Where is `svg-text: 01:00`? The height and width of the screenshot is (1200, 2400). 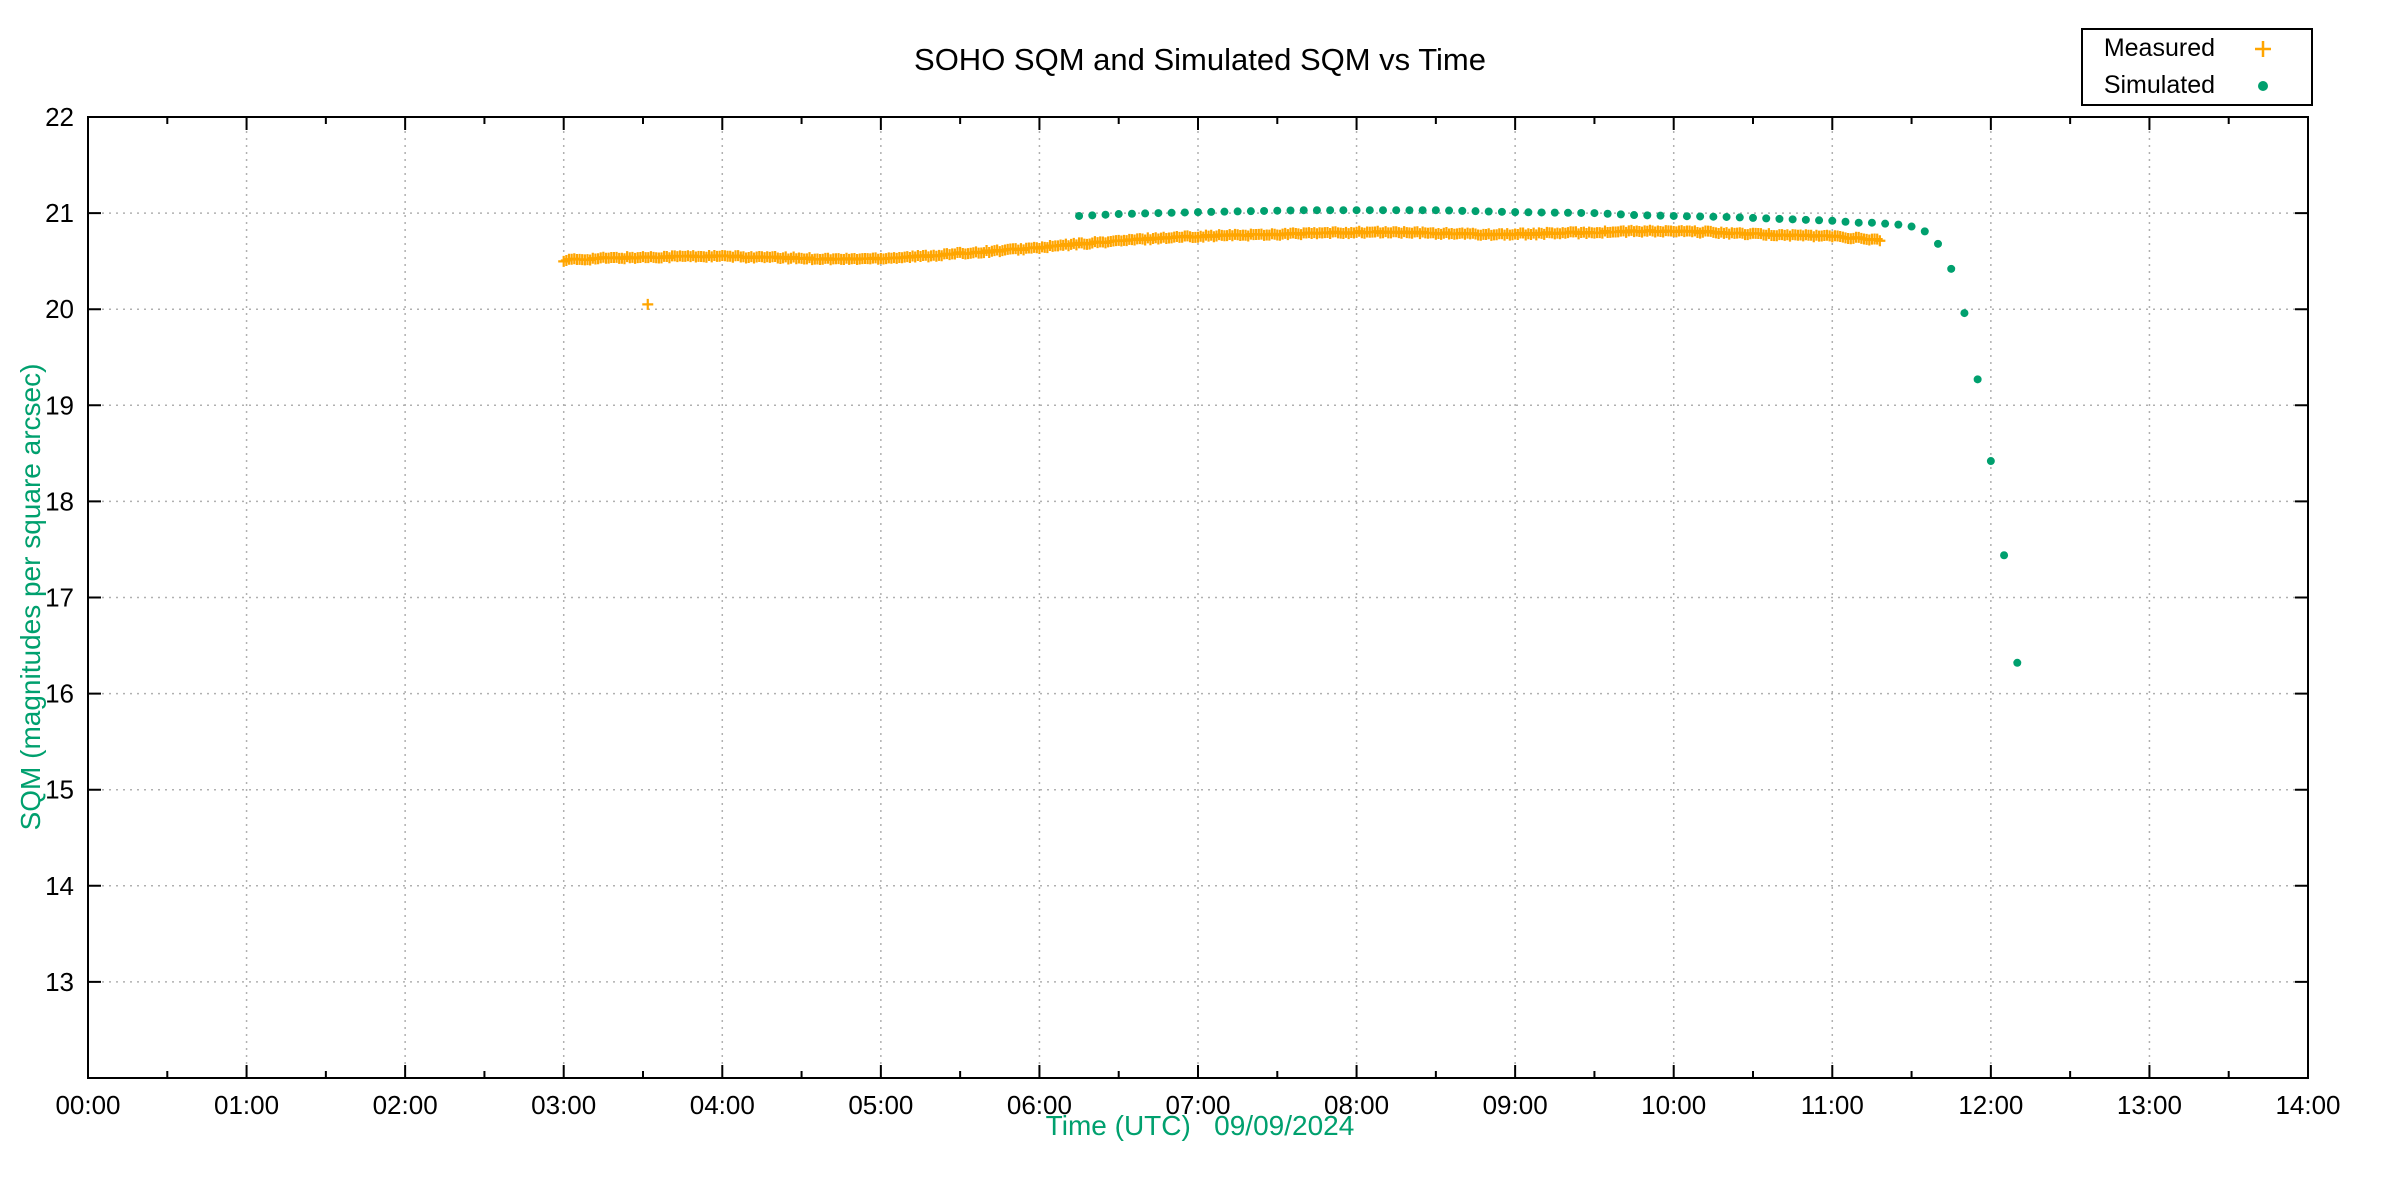 svg-text: 01:00 is located at coordinates (246, 1105).